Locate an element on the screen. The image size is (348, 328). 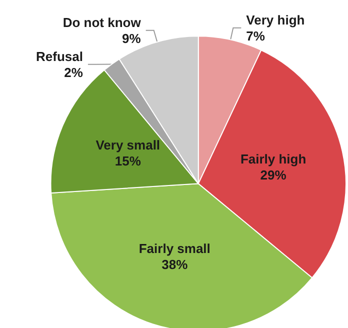
data-label: 38% is located at coordinates (175, 264).